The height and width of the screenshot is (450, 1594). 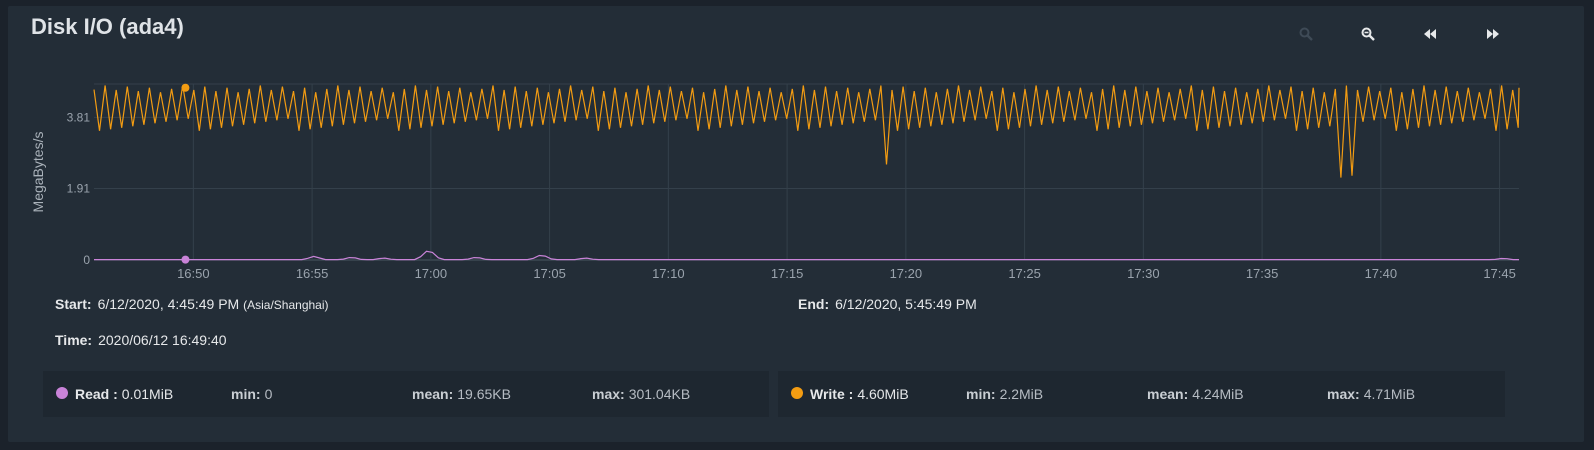 What do you see at coordinates (859, 394) in the screenshot?
I see `write-series-label: Write :4.60MiB` at bounding box center [859, 394].